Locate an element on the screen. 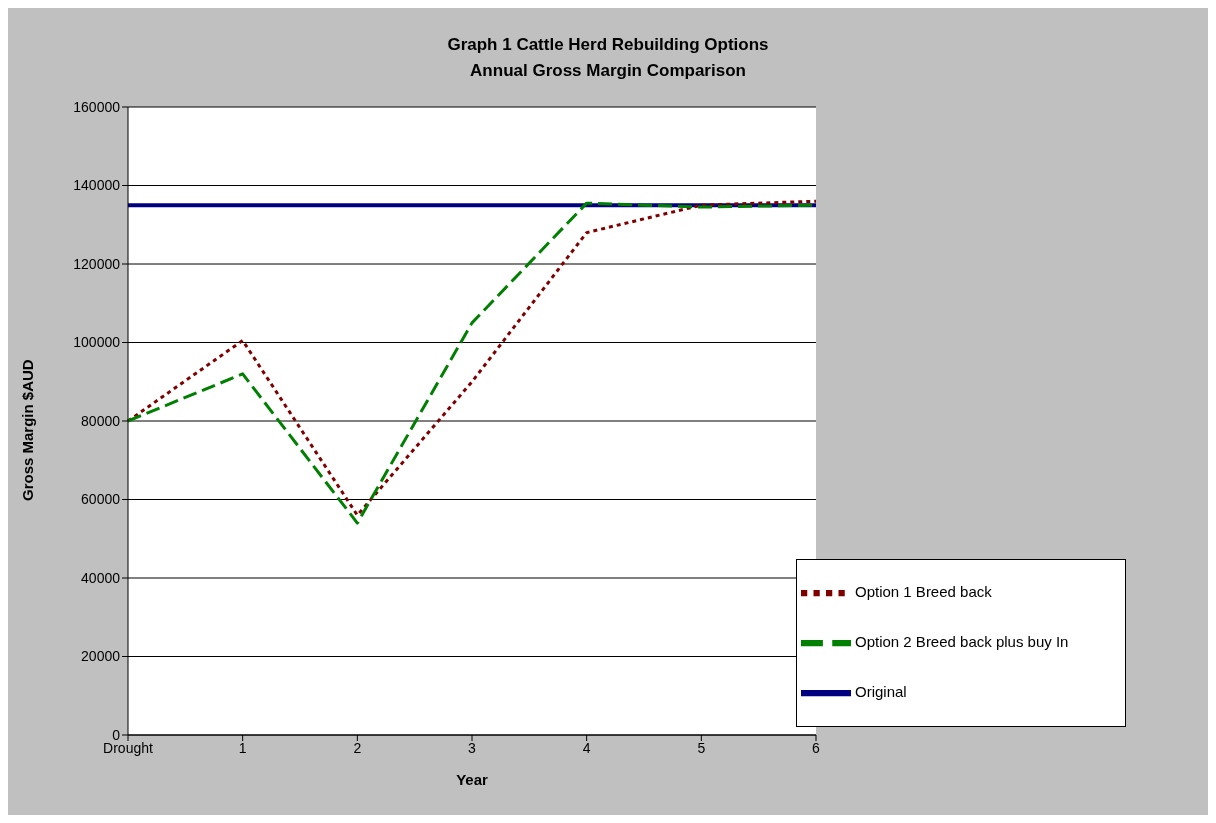 This screenshot has height=823, width=1216. y-axis-title: Gross Margin $AUD is located at coordinates (28, 430).